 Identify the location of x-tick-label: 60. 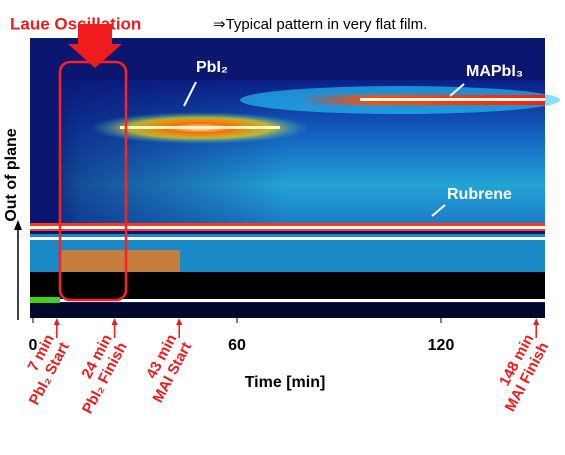
(237, 345).